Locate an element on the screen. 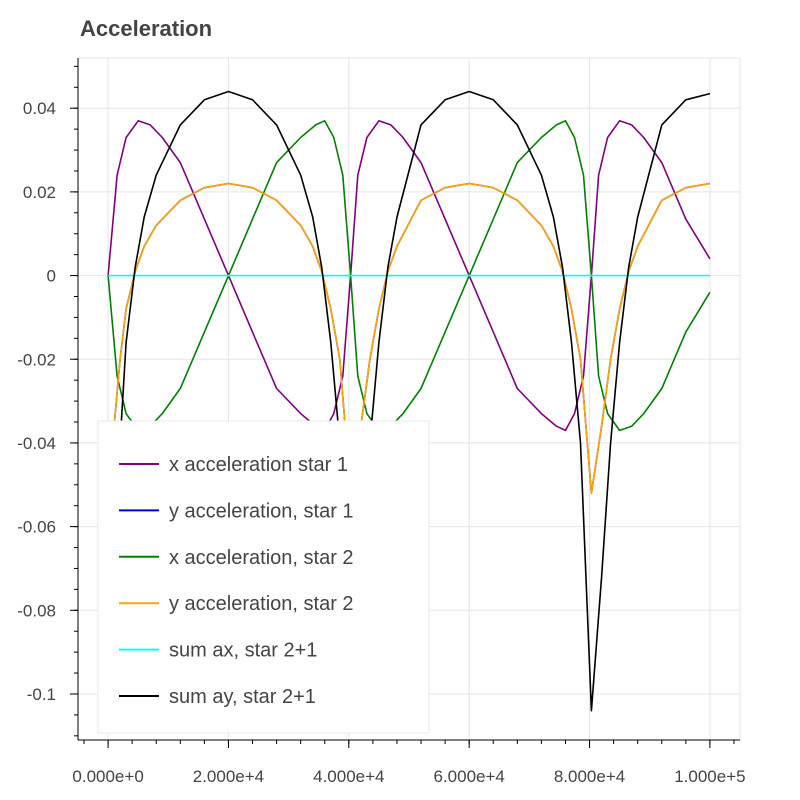 This screenshot has height=800, width=800. y-tick-label: -0.04 is located at coordinates (36, 443).